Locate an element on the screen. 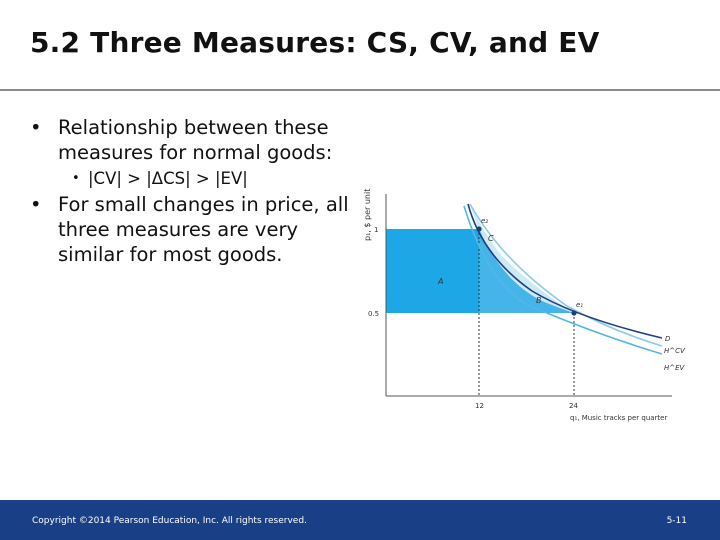 Image resolution: width=720 pixels, height=540 pixels. y-tick-1: 1 is located at coordinates (376, 230).